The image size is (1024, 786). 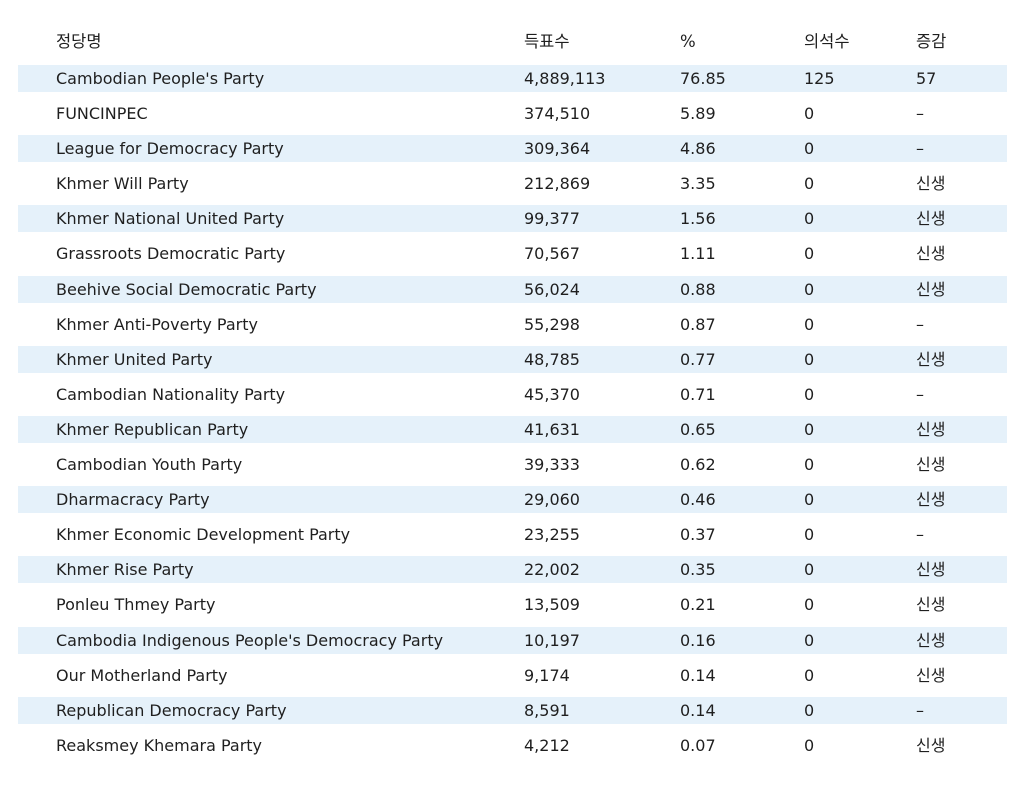 What do you see at coordinates (565, 78) in the screenshot?
I see `votes-cell: 4,889,113` at bounding box center [565, 78].